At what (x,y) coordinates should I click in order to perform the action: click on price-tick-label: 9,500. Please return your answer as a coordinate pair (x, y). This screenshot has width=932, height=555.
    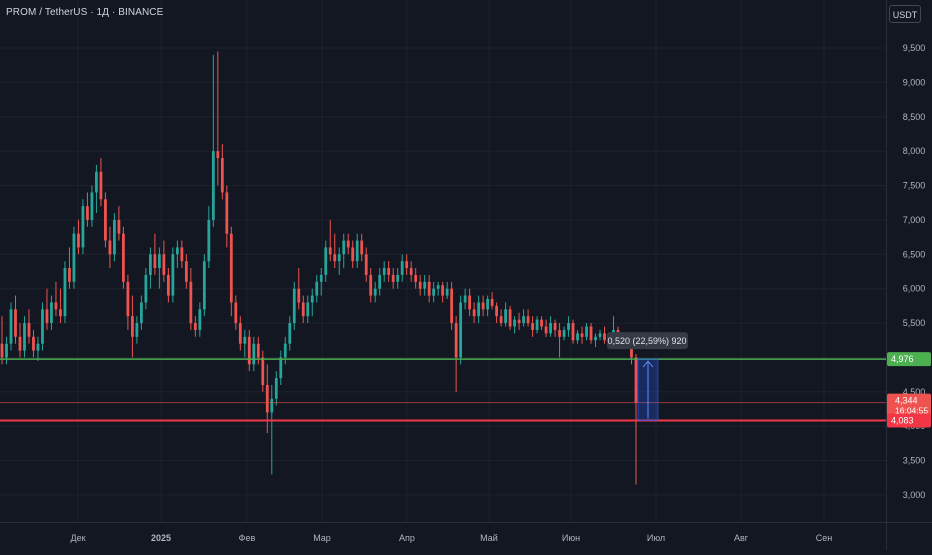
    Looking at the image, I should click on (914, 48).